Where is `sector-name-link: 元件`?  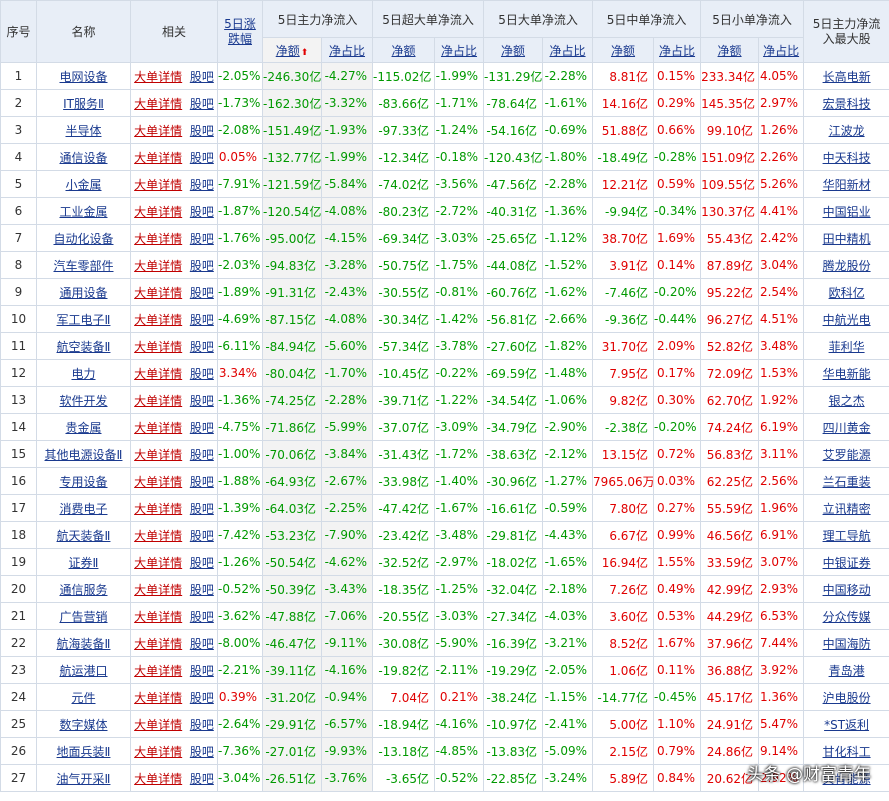 sector-name-link: 元件 is located at coordinates (83, 697).